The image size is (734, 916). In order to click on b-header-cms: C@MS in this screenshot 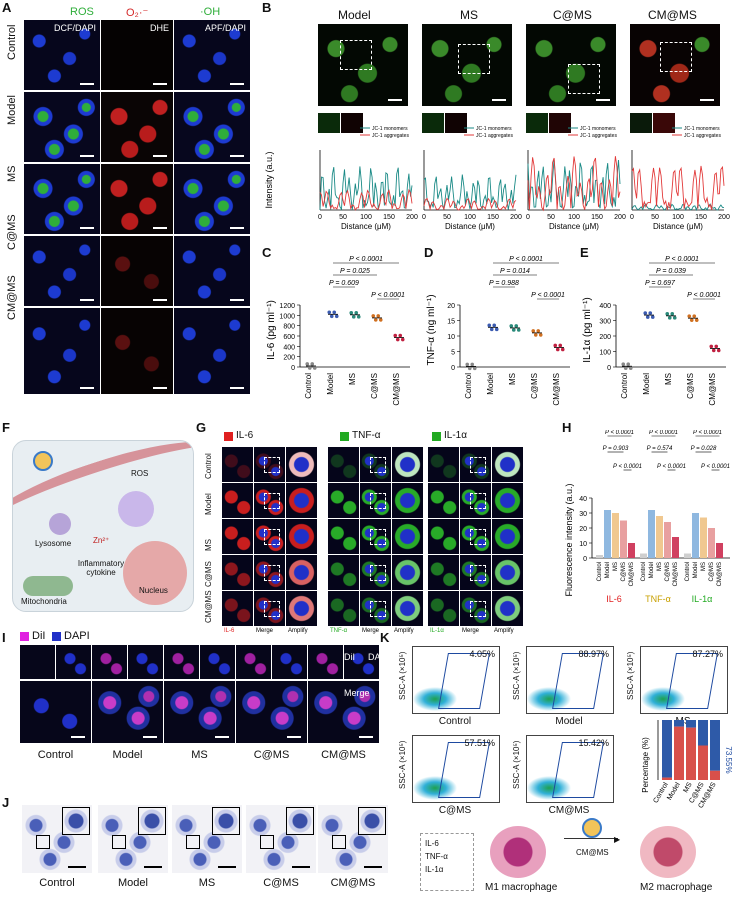, I will do `click(572, 15)`.